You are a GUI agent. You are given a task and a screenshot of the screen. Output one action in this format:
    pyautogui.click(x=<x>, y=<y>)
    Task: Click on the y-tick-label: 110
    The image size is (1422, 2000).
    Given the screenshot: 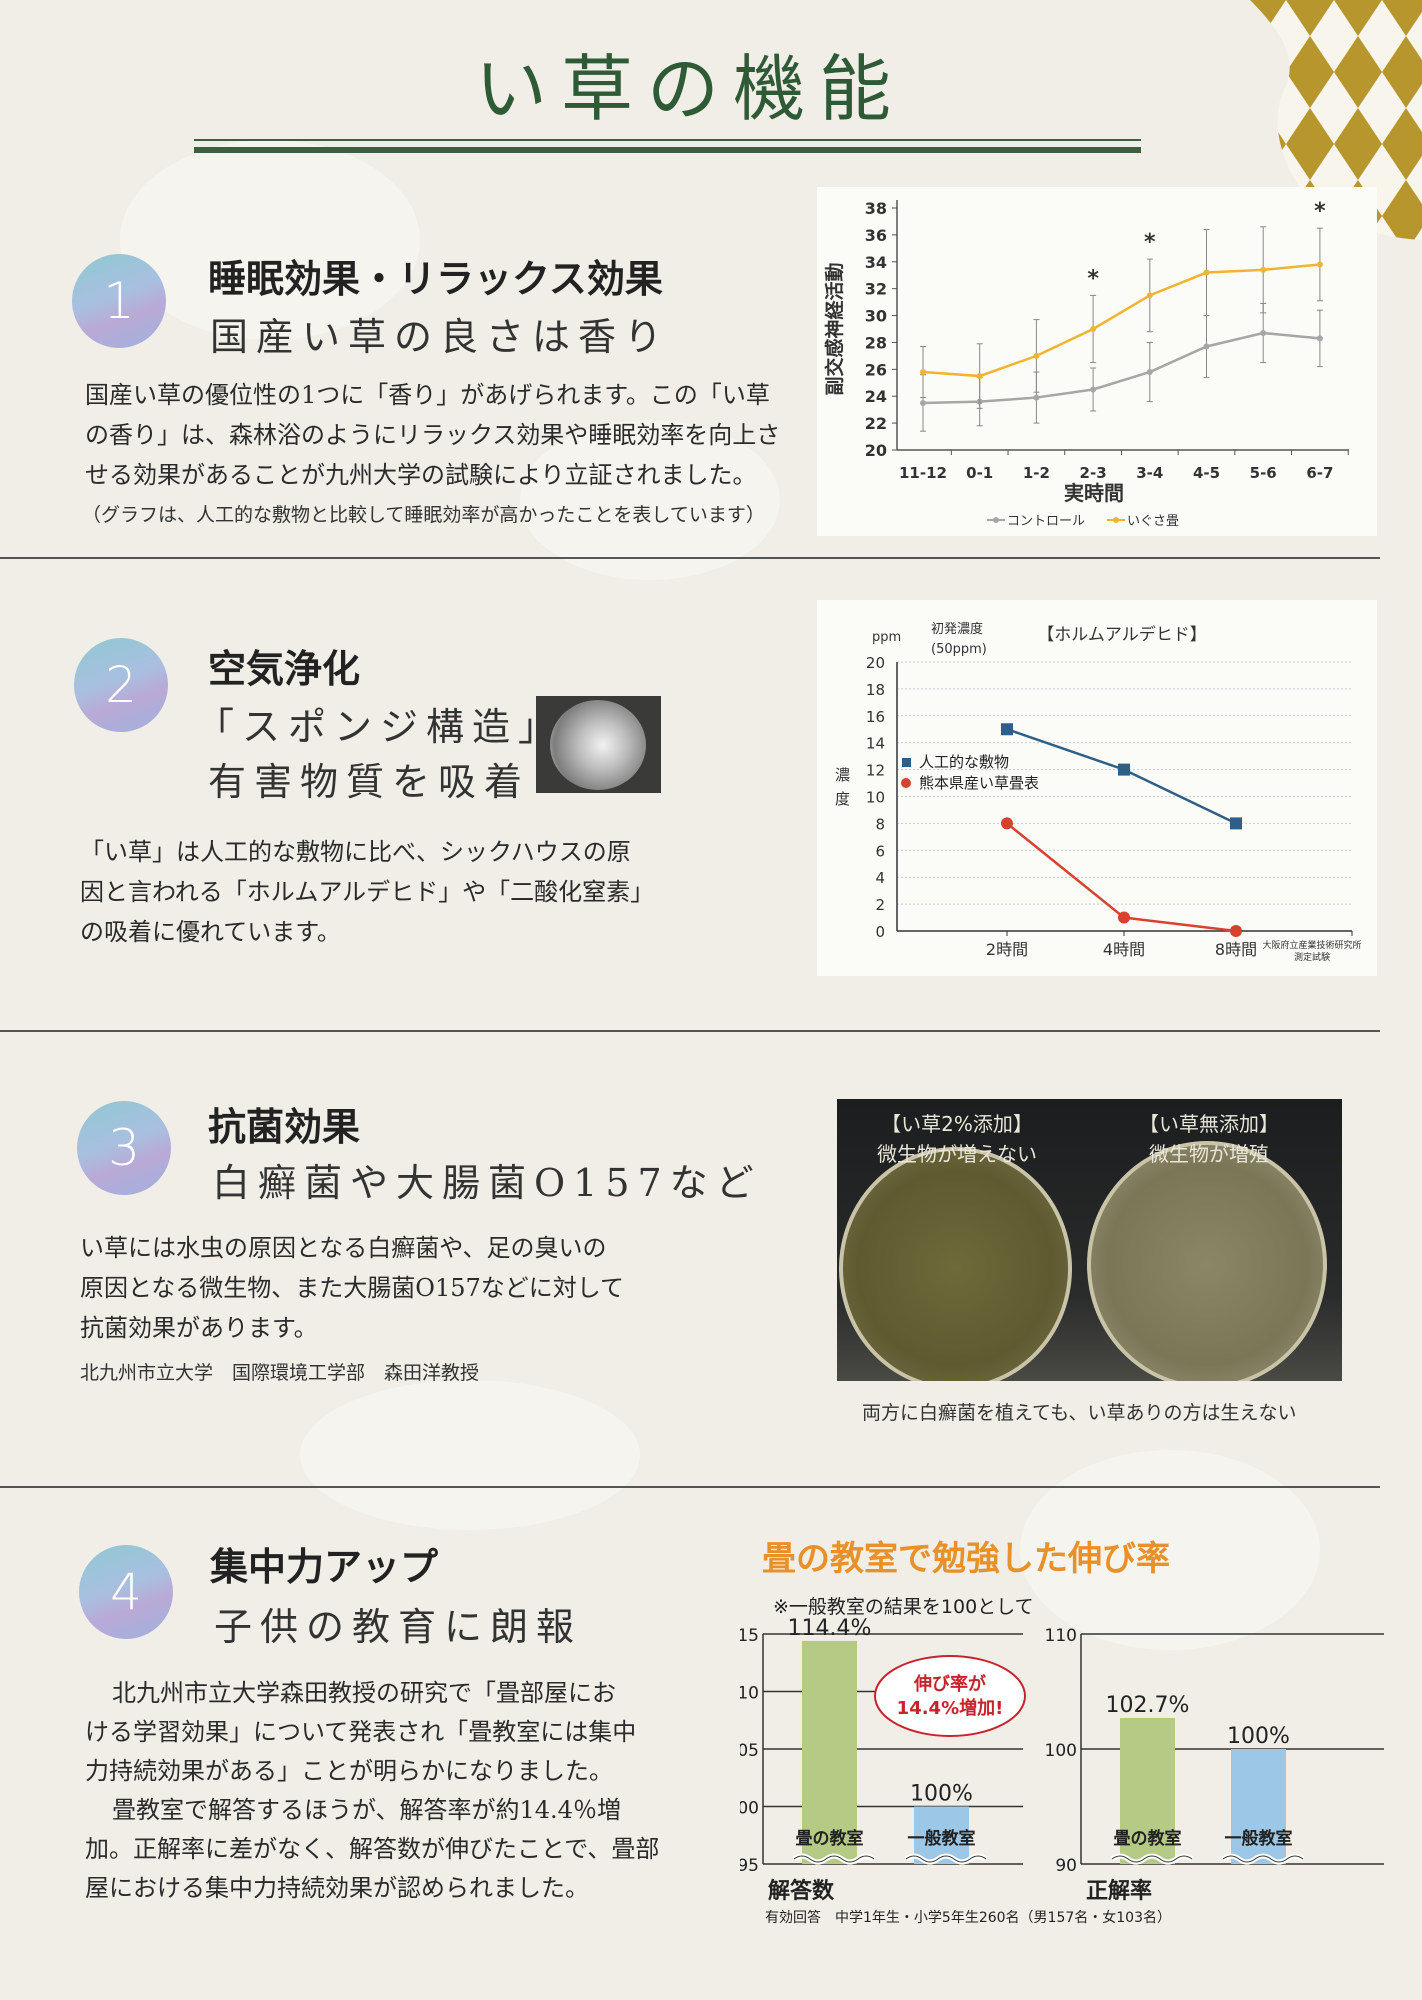 What is the action you would take?
    pyautogui.click(x=749, y=1694)
    